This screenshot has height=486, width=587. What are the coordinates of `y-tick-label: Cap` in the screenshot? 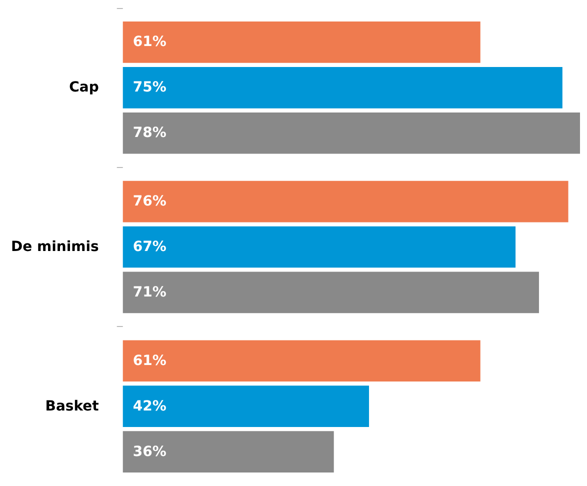 It's located at (84, 88).